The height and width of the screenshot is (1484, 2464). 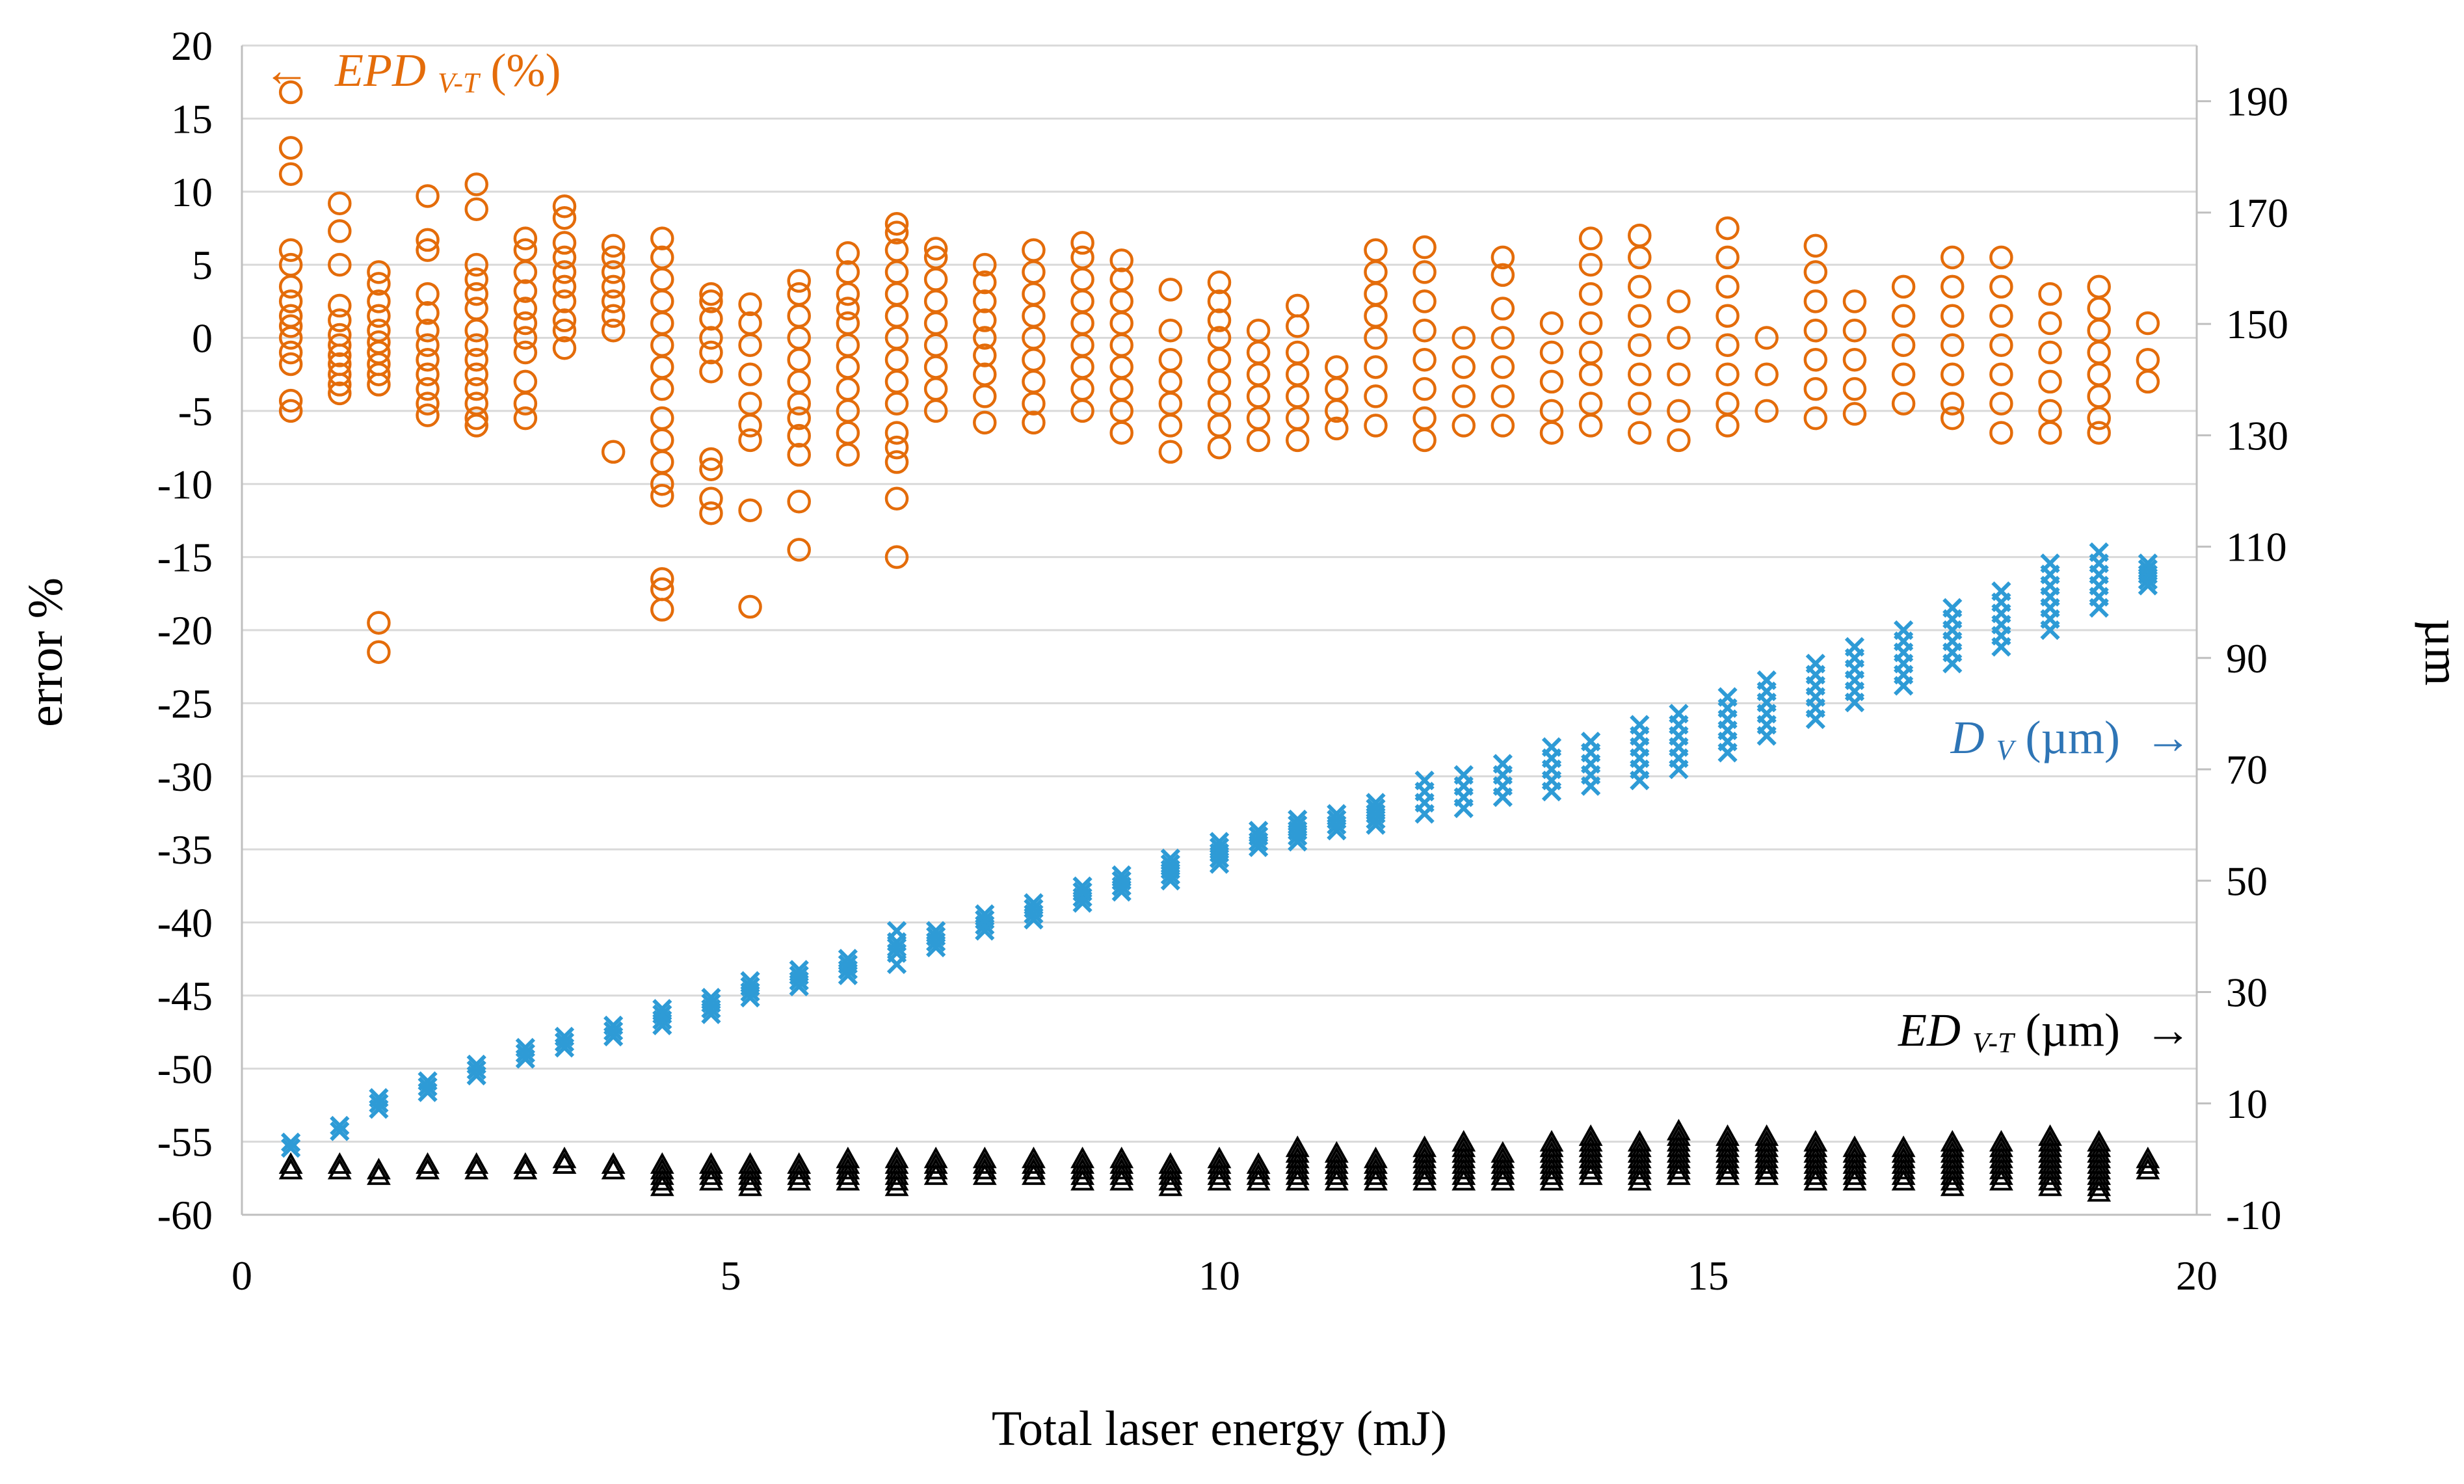 What do you see at coordinates (195, 411) in the screenshot?
I see `y-left-tick-label: -5` at bounding box center [195, 411].